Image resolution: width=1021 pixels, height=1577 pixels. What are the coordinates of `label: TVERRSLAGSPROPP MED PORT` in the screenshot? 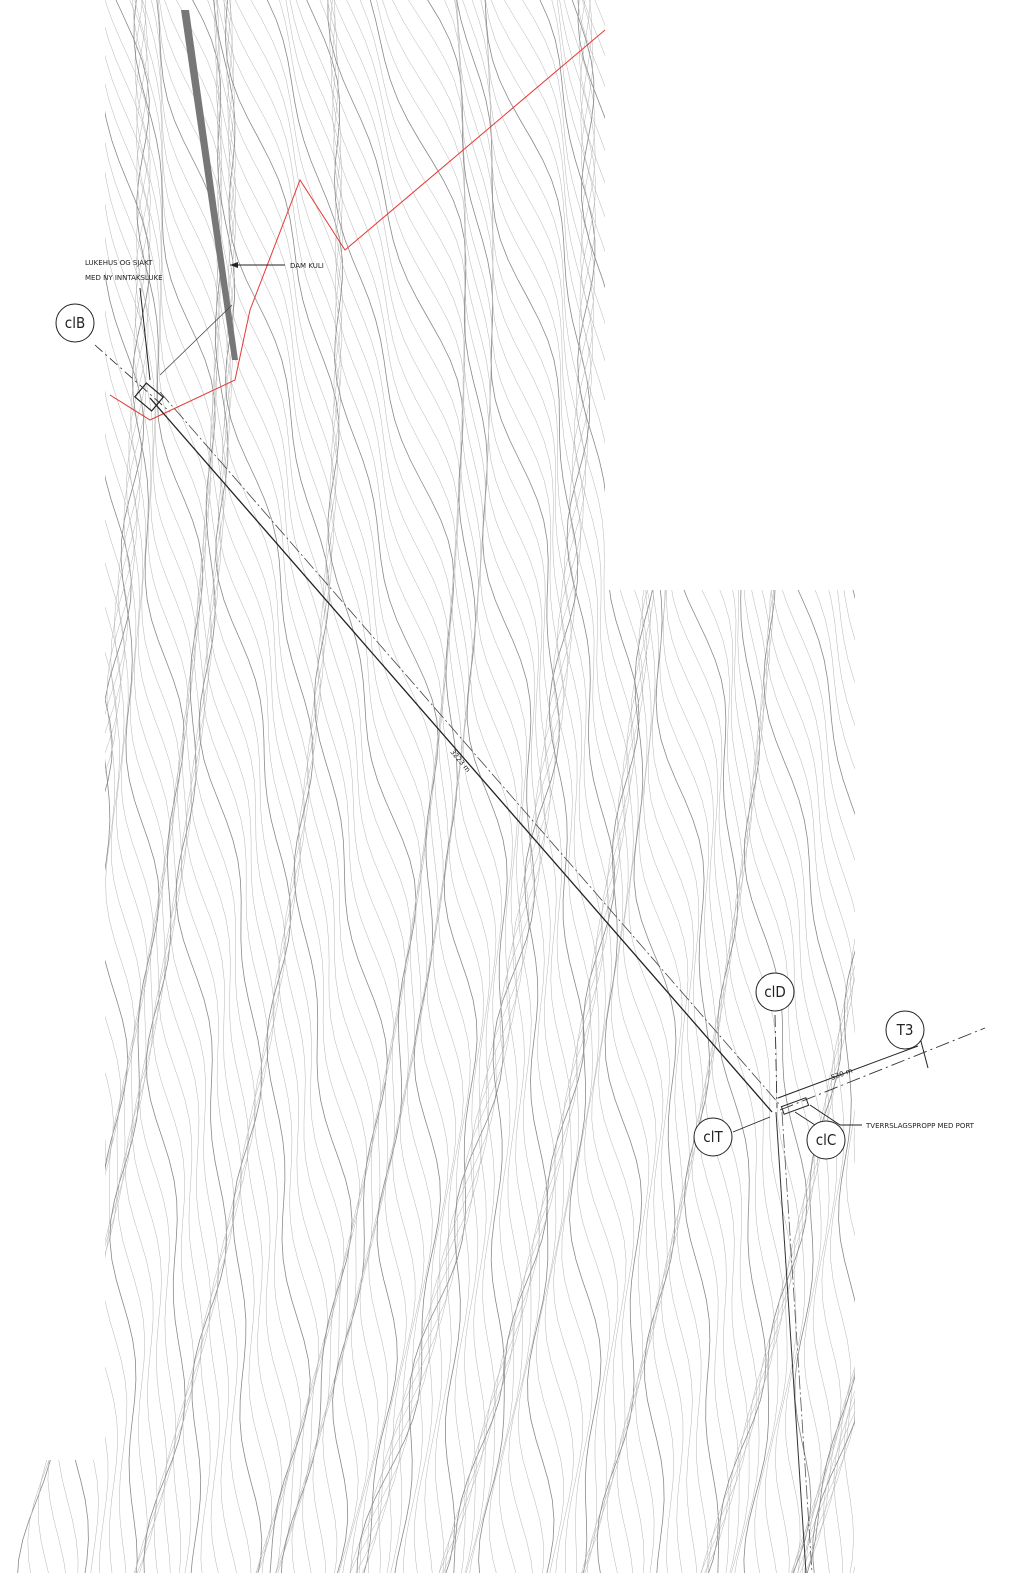 It's located at (920, 1126).